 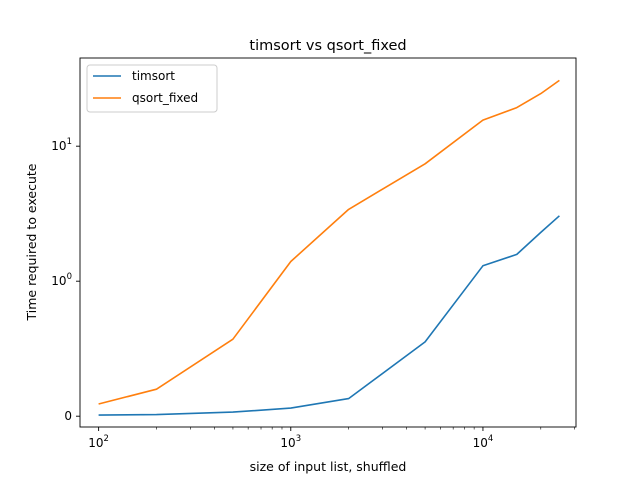 What do you see at coordinates (290, 442) in the screenshot?
I see `x-tick-label: 10³` at bounding box center [290, 442].